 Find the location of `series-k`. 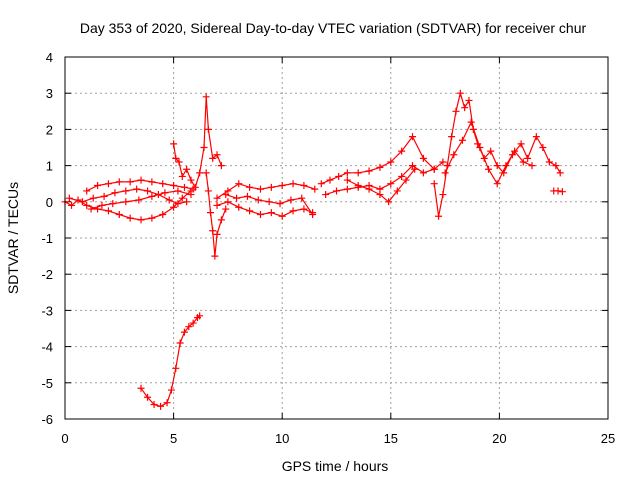

series-k is located at coordinates (377, 160).